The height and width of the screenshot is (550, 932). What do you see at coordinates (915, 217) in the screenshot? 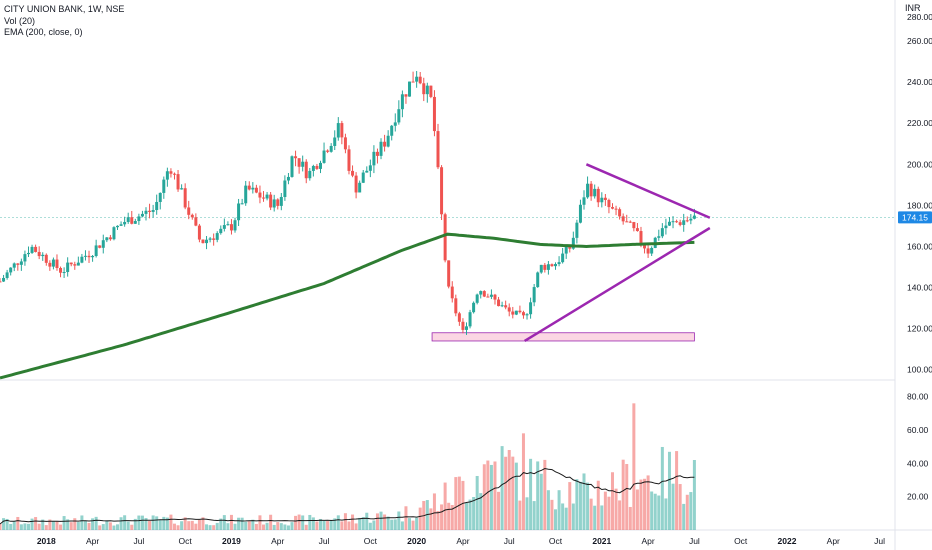
I see `last-price-label: 174.15` at bounding box center [915, 217].